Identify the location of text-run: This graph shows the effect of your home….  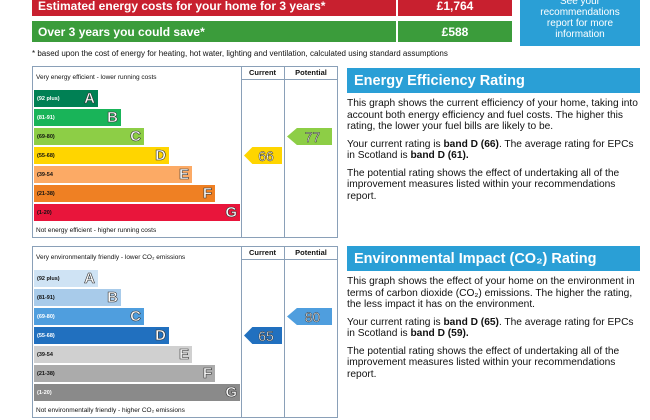
(491, 293).